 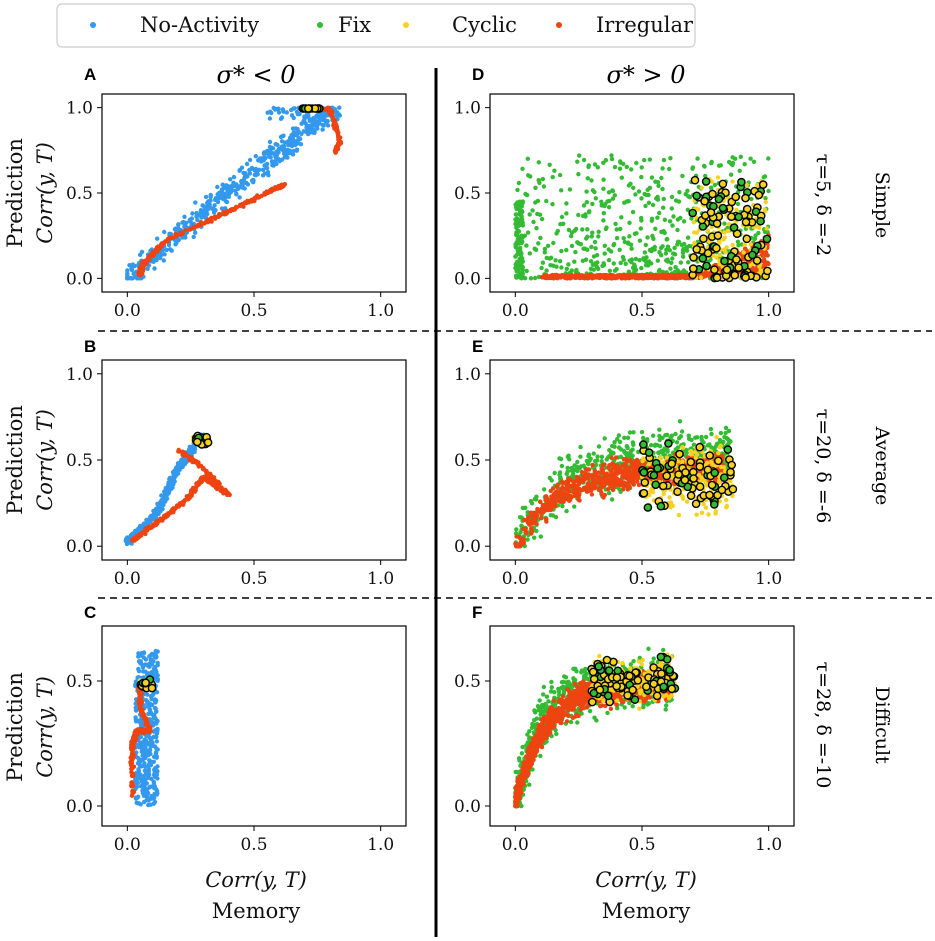 I want to click on highlighted-points-B, so click(x=202, y=440).